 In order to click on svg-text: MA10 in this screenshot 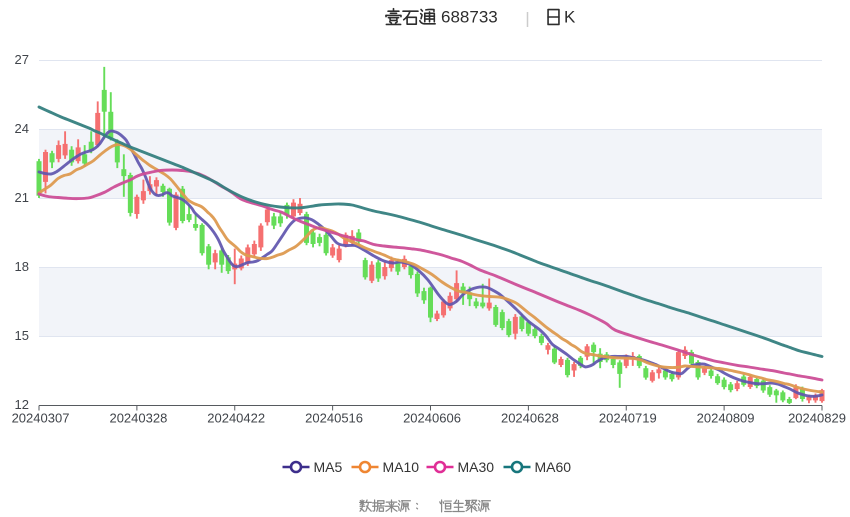, I will do `click(401, 467)`.